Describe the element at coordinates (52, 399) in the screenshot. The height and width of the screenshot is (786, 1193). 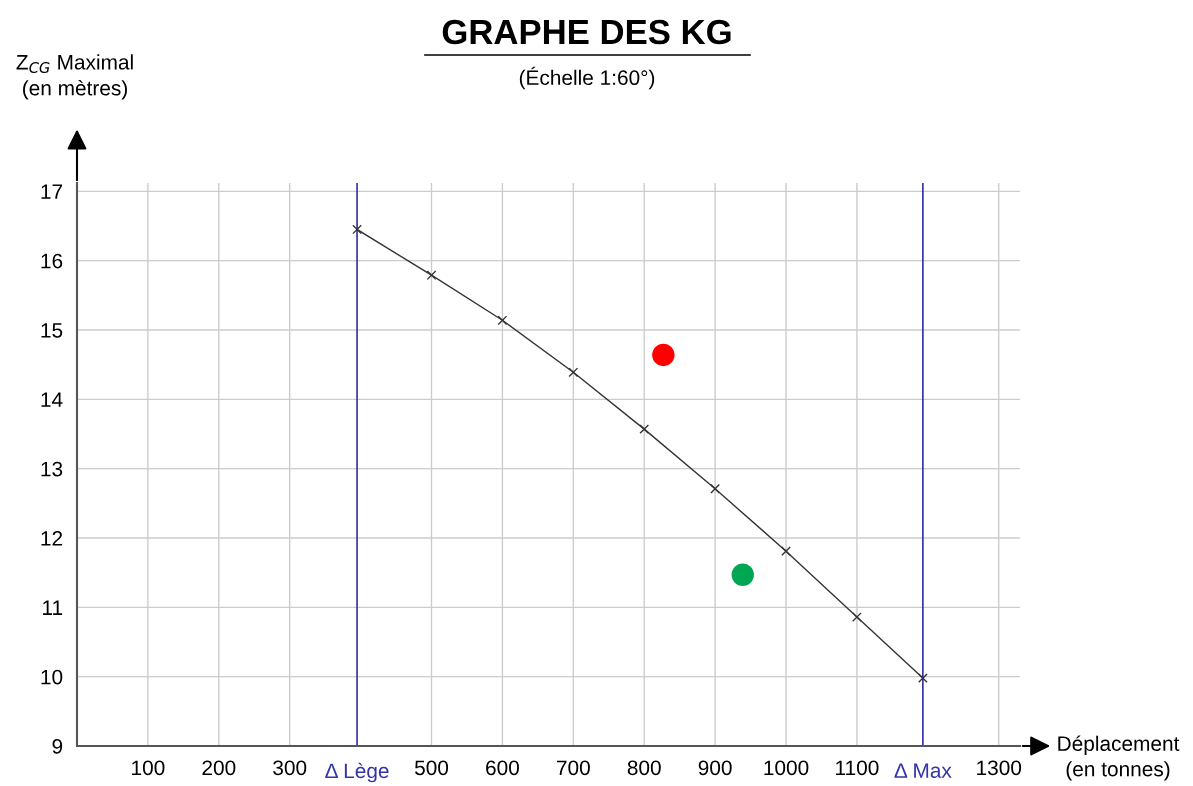
I see `y-tick-label: 14` at that location.